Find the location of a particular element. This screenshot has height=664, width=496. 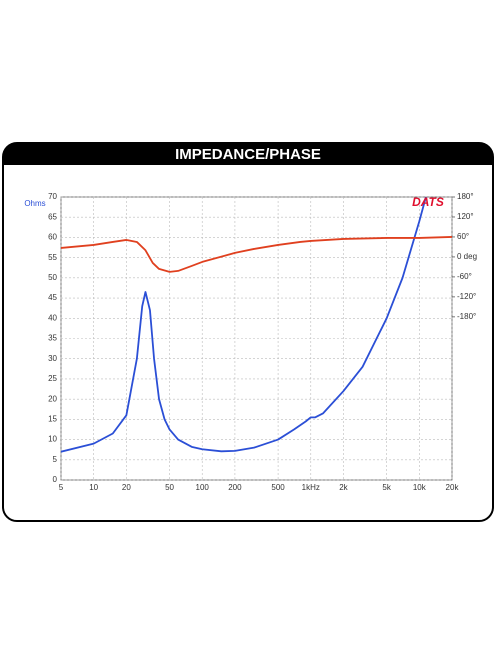

chart-title: IMPEDANCE/PHASE is located at coordinates (248, 154).